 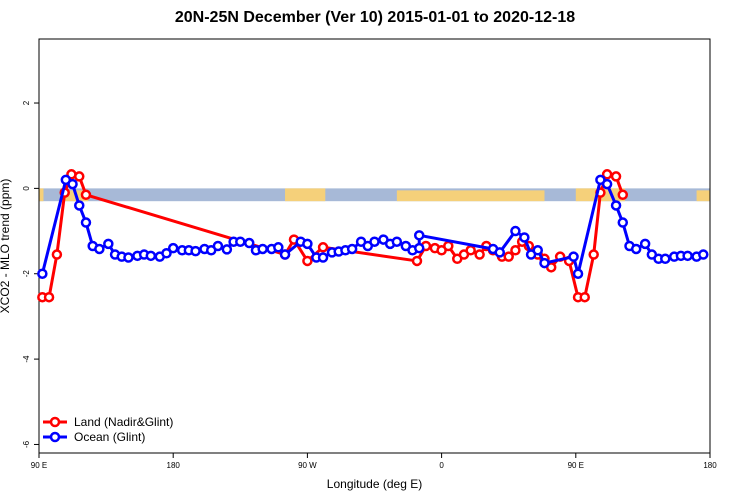 I want to click on legend-label-ocean: Ocean (Glint), so click(x=109, y=437).